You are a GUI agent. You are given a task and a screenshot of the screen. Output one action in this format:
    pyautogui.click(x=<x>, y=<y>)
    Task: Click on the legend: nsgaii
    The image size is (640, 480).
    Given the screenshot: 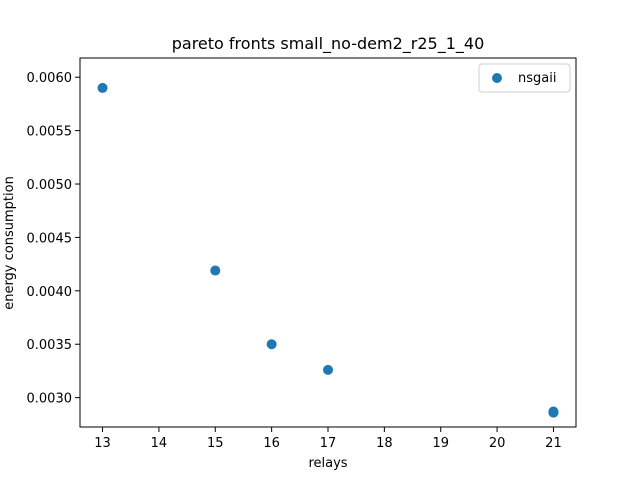 What is the action you would take?
    pyautogui.click(x=524, y=78)
    